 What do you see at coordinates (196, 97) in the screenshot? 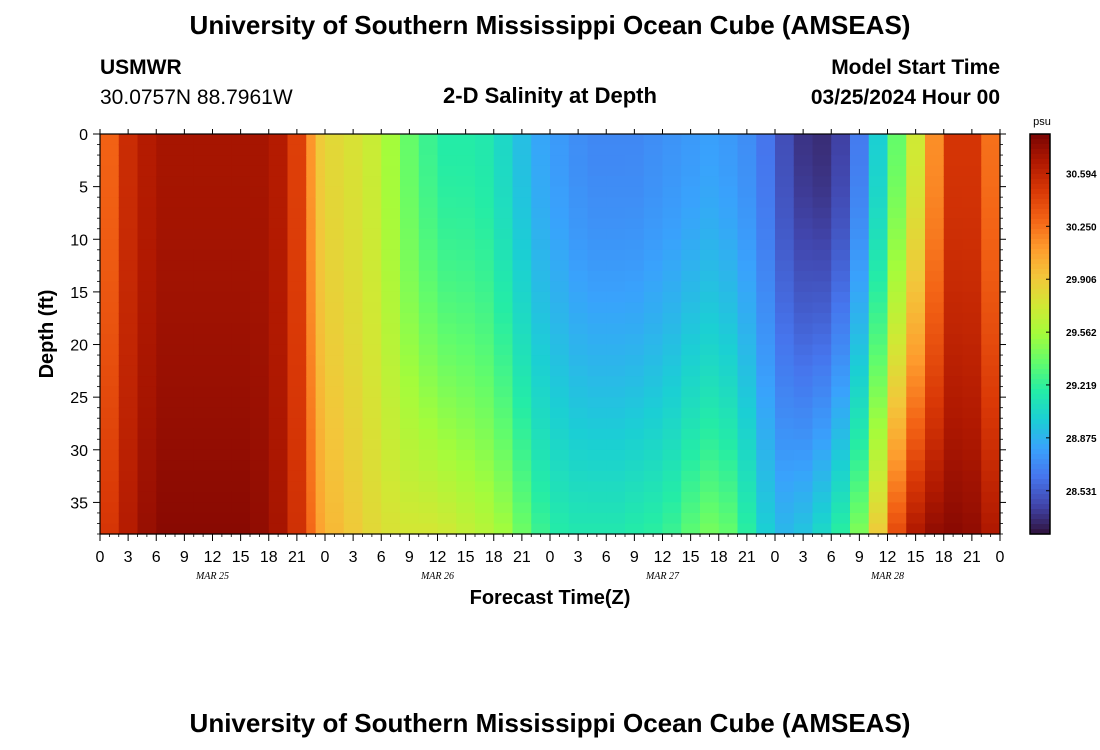
I see `station-coordinates: 30.0757N 88.7961W` at bounding box center [196, 97].